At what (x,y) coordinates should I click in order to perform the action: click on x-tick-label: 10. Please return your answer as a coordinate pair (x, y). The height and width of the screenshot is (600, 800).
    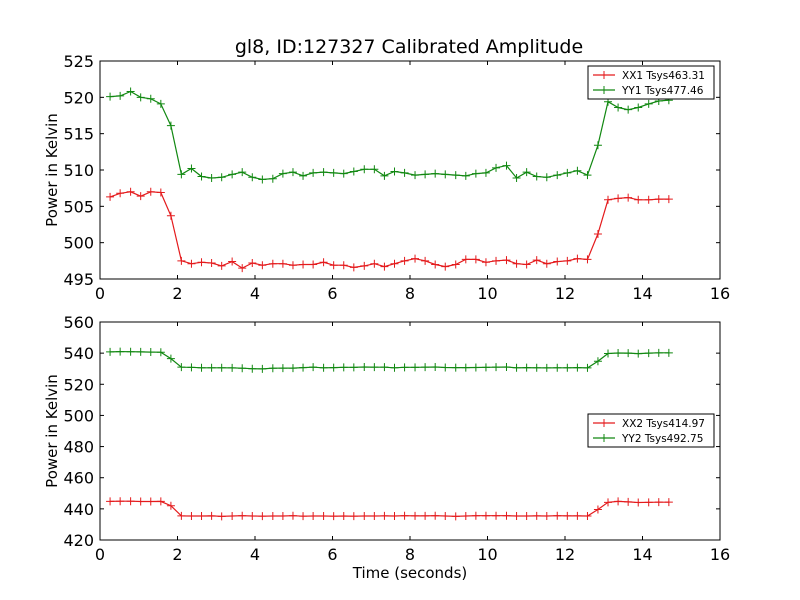
    Looking at the image, I should click on (487, 554).